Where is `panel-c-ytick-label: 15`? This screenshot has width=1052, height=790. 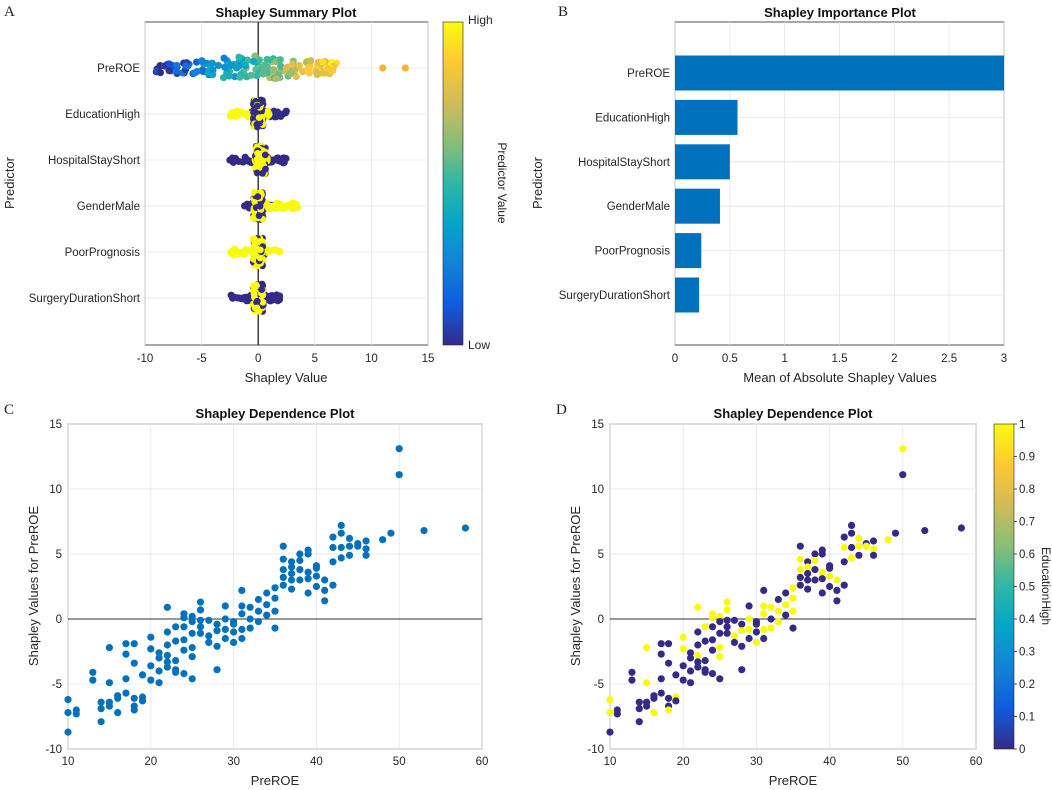
panel-c-ytick-label: 15 is located at coordinates (55, 425).